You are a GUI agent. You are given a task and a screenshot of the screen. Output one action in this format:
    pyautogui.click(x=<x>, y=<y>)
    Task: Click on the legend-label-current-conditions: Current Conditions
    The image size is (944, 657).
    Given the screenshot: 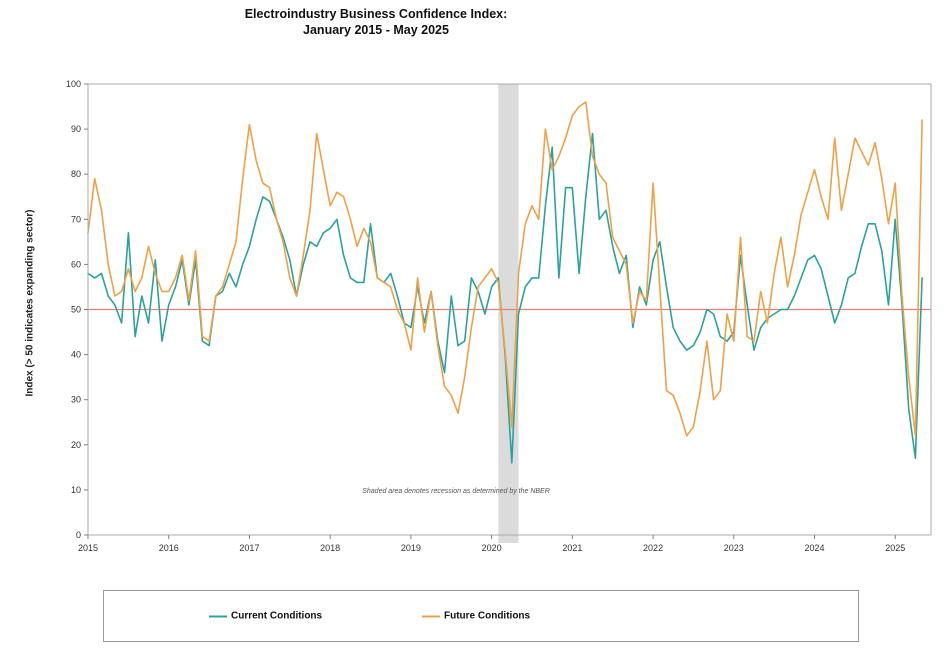 What is the action you would take?
    pyautogui.click(x=277, y=616)
    